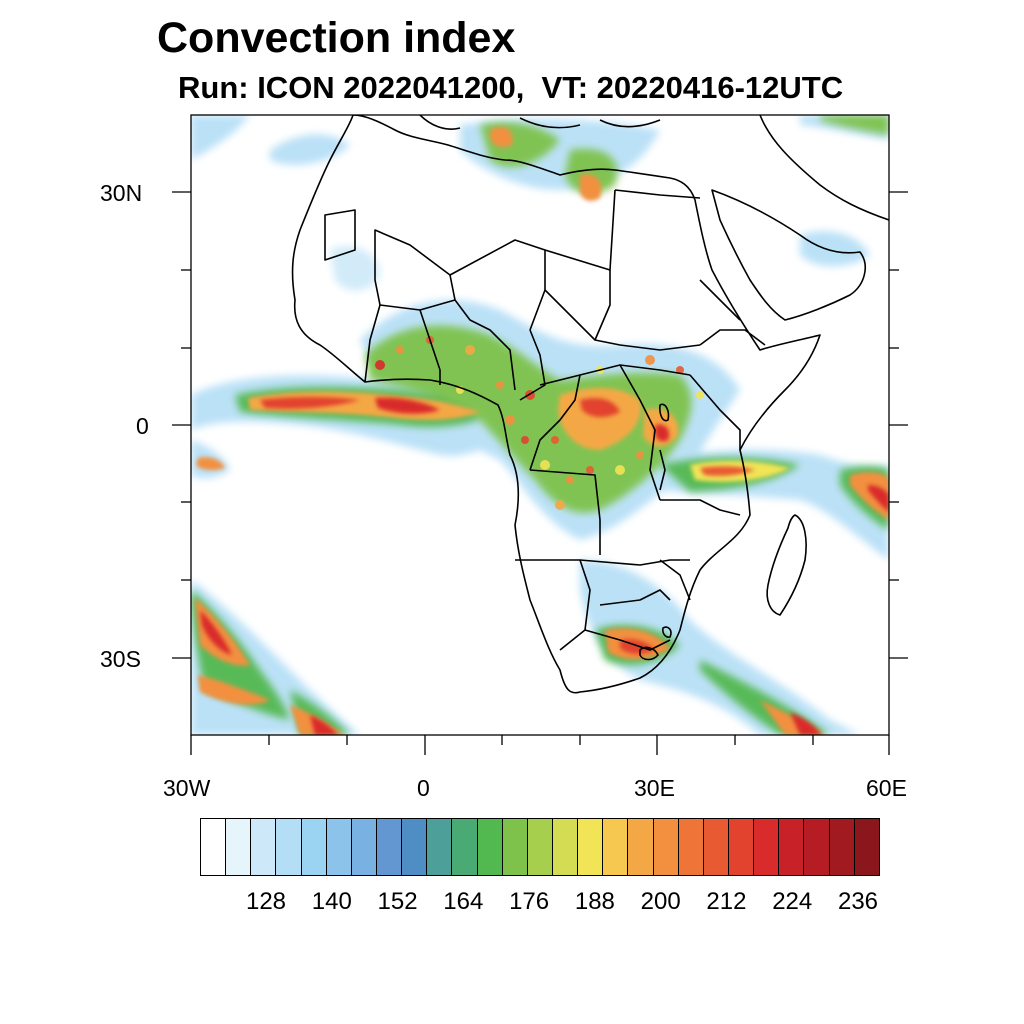  Describe the element at coordinates (266, 901) in the screenshot. I see `colorbar-label: 128` at that location.